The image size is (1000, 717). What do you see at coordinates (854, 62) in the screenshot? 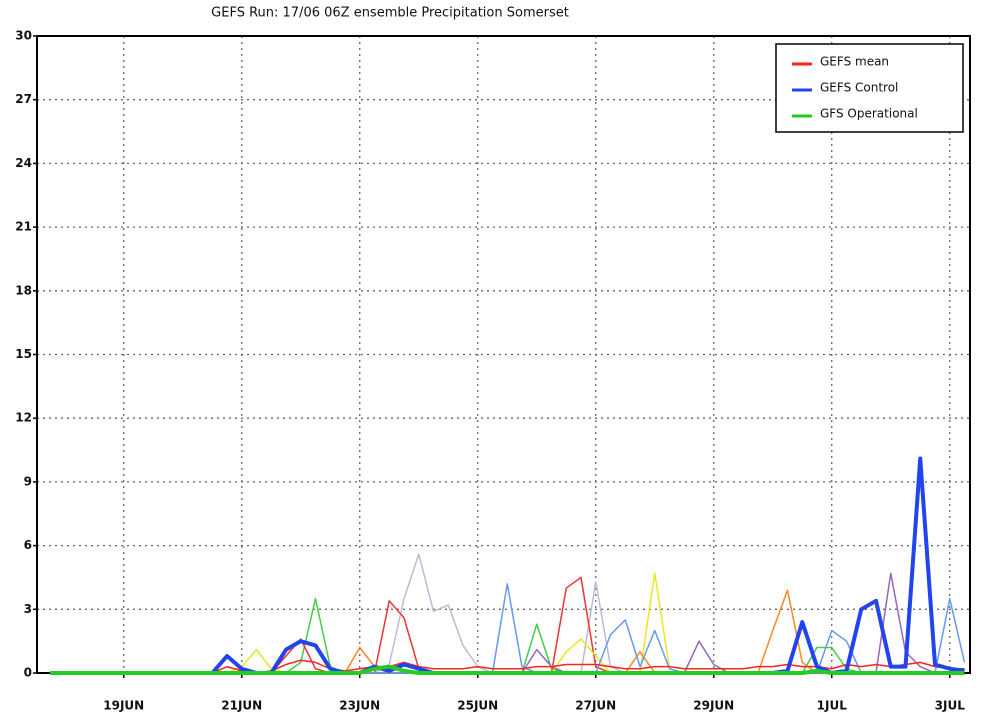
I see `legend-label: GEFS mean` at bounding box center [854, 62].